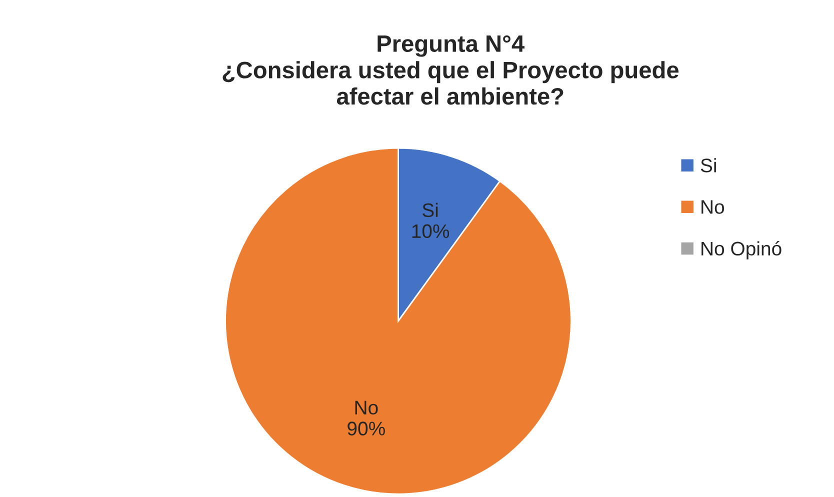 The height and width of the screenshot is (497, 834). Describe the element at coordinates (742, 250) in the screenshot. I see `legend-label: No Opinó` at that location.